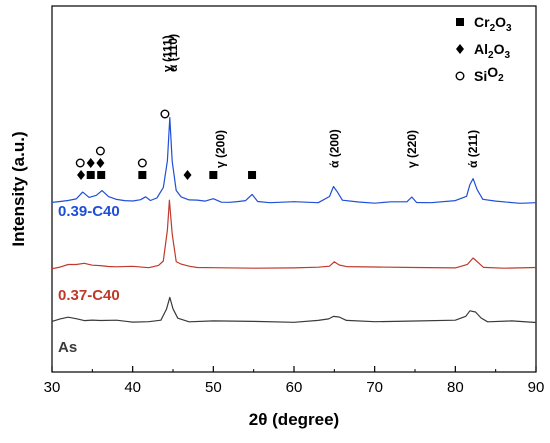  I want to click on peak-label: ά (110), so click(173, 53).